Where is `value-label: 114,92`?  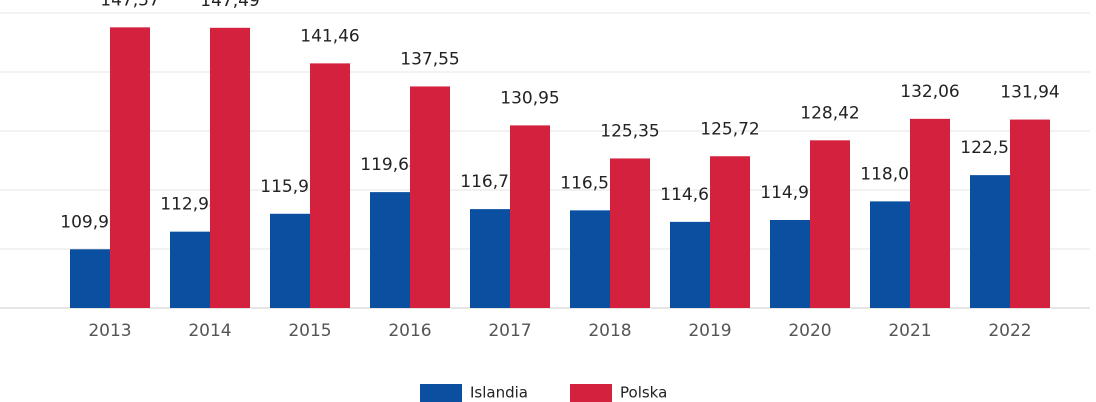 value-label: 114,92 is located at coordinates (789, 193).